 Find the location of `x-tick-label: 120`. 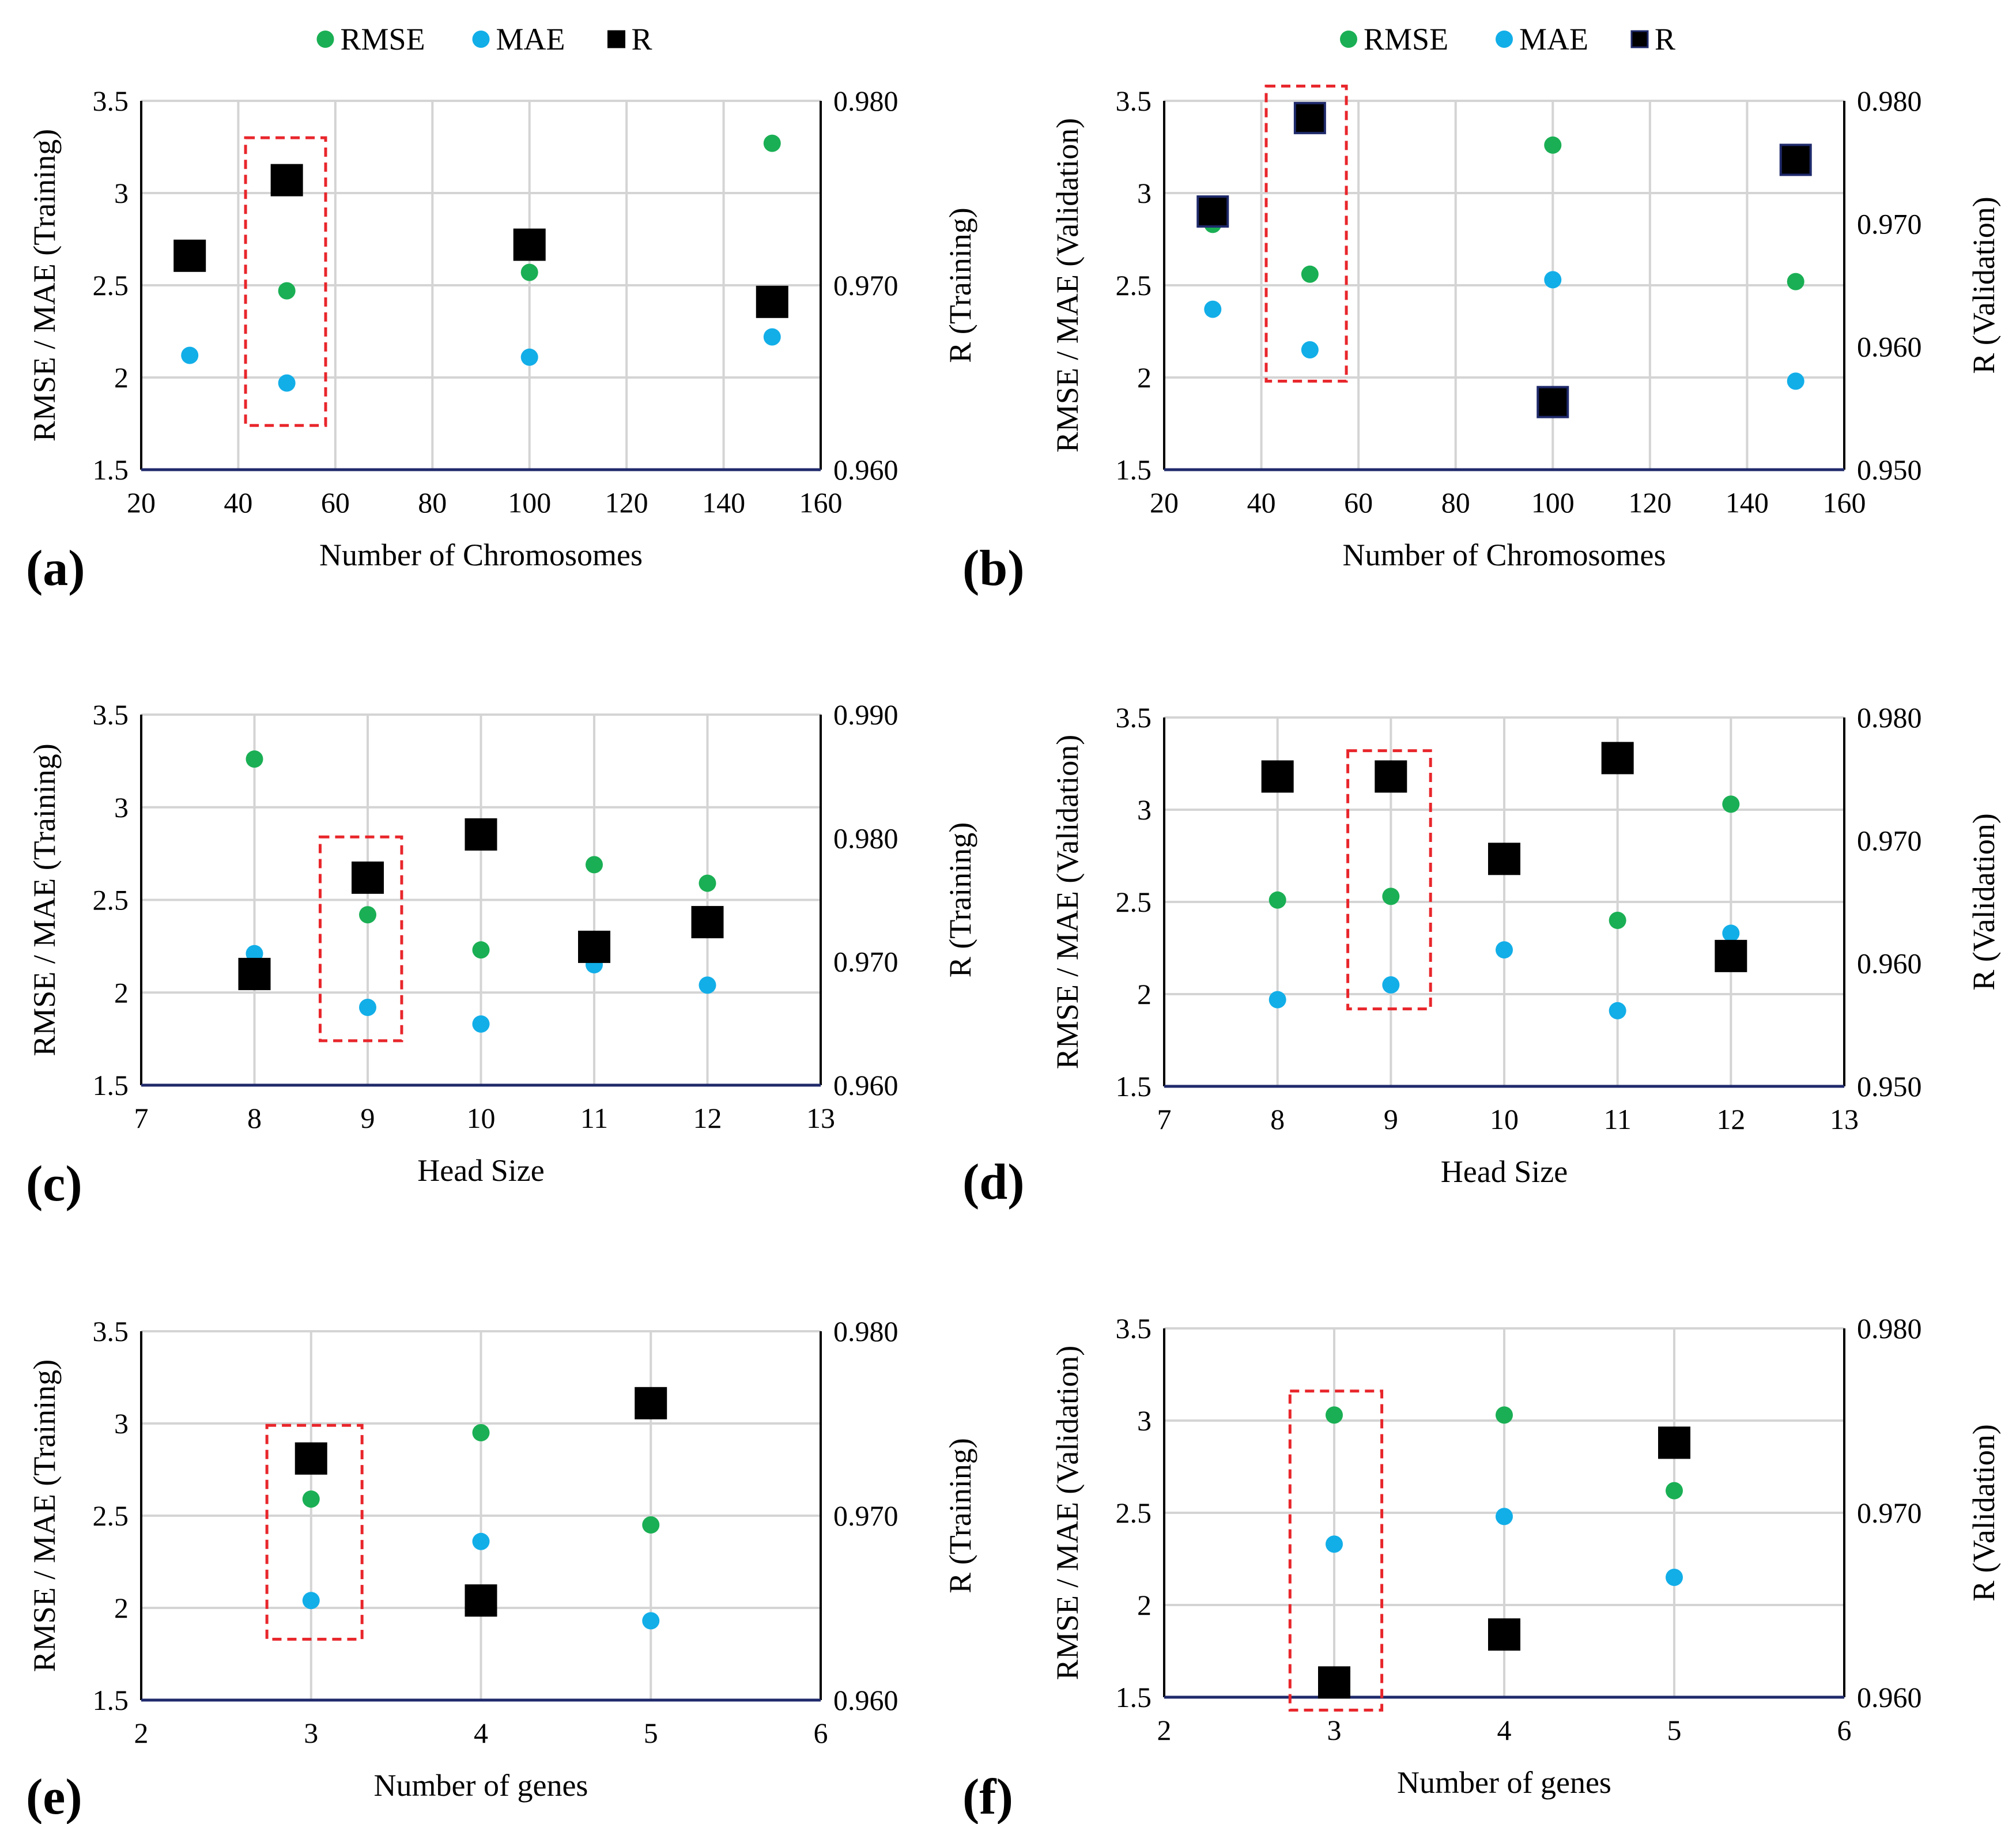

x-tick-label: 120 is located at coordinates (1650, 502).